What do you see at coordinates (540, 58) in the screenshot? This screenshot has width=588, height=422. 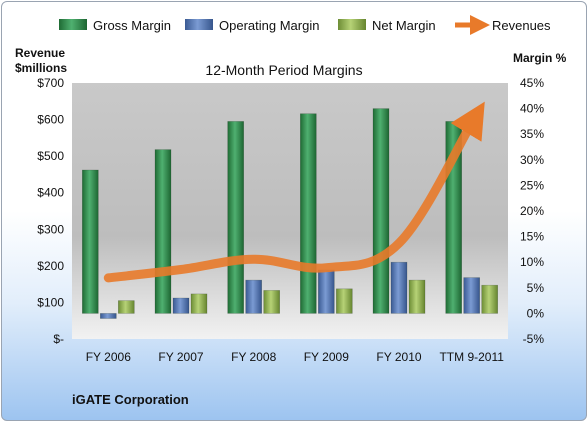 I see `right-axis-title: Margin %` at bounding box center [540, 58].